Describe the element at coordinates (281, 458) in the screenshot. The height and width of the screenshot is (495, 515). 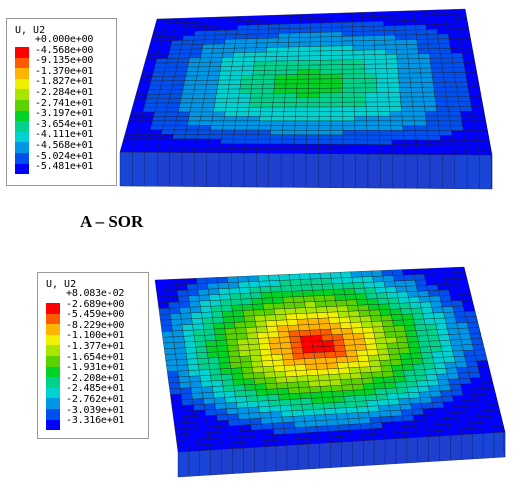
I see `plate-side-cell` at that location.